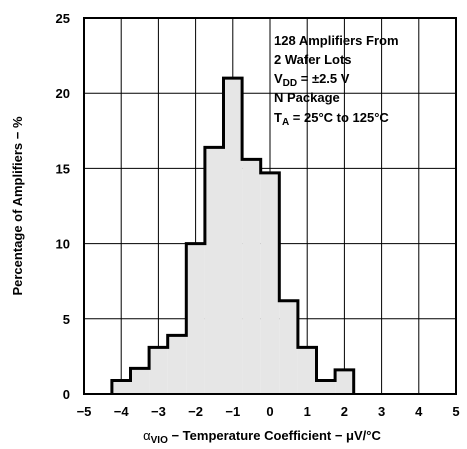 This screenshot has width=467, height=449. Describe the element at coordinates (63, 18) in the screenshot. I see `y-tick-label-5: 25` at that location.